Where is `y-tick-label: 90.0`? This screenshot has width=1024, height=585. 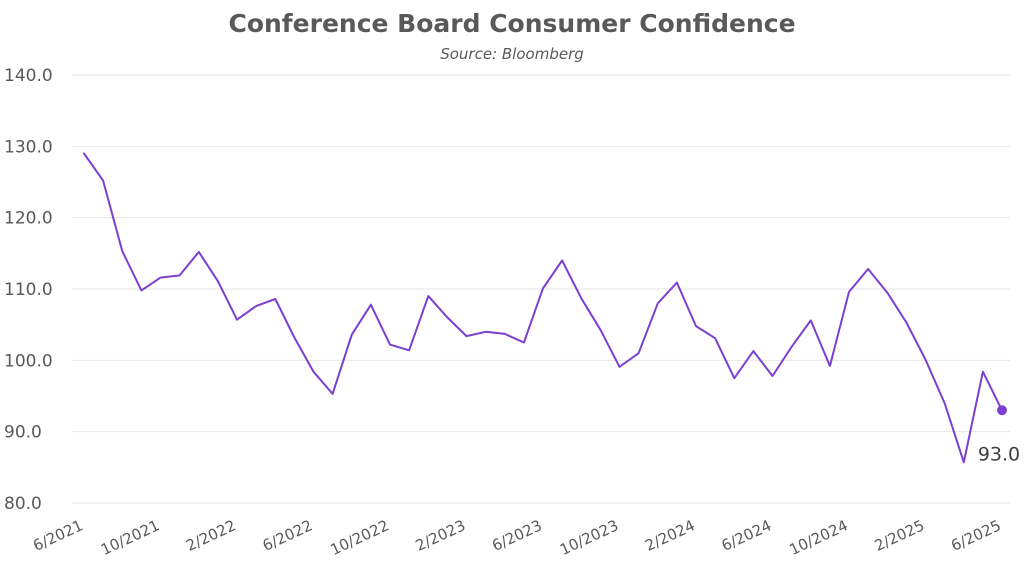
y-tick-label: 90.0 is located at coordinates (23, 433).